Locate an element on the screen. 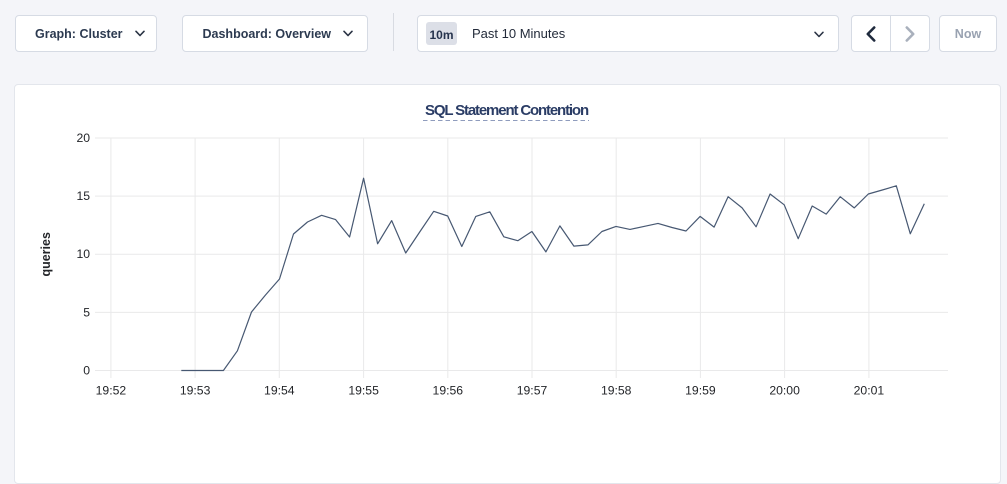 This screenshot has height=484, width=1007. svg-text: queries is located at coordinates (46, 254).